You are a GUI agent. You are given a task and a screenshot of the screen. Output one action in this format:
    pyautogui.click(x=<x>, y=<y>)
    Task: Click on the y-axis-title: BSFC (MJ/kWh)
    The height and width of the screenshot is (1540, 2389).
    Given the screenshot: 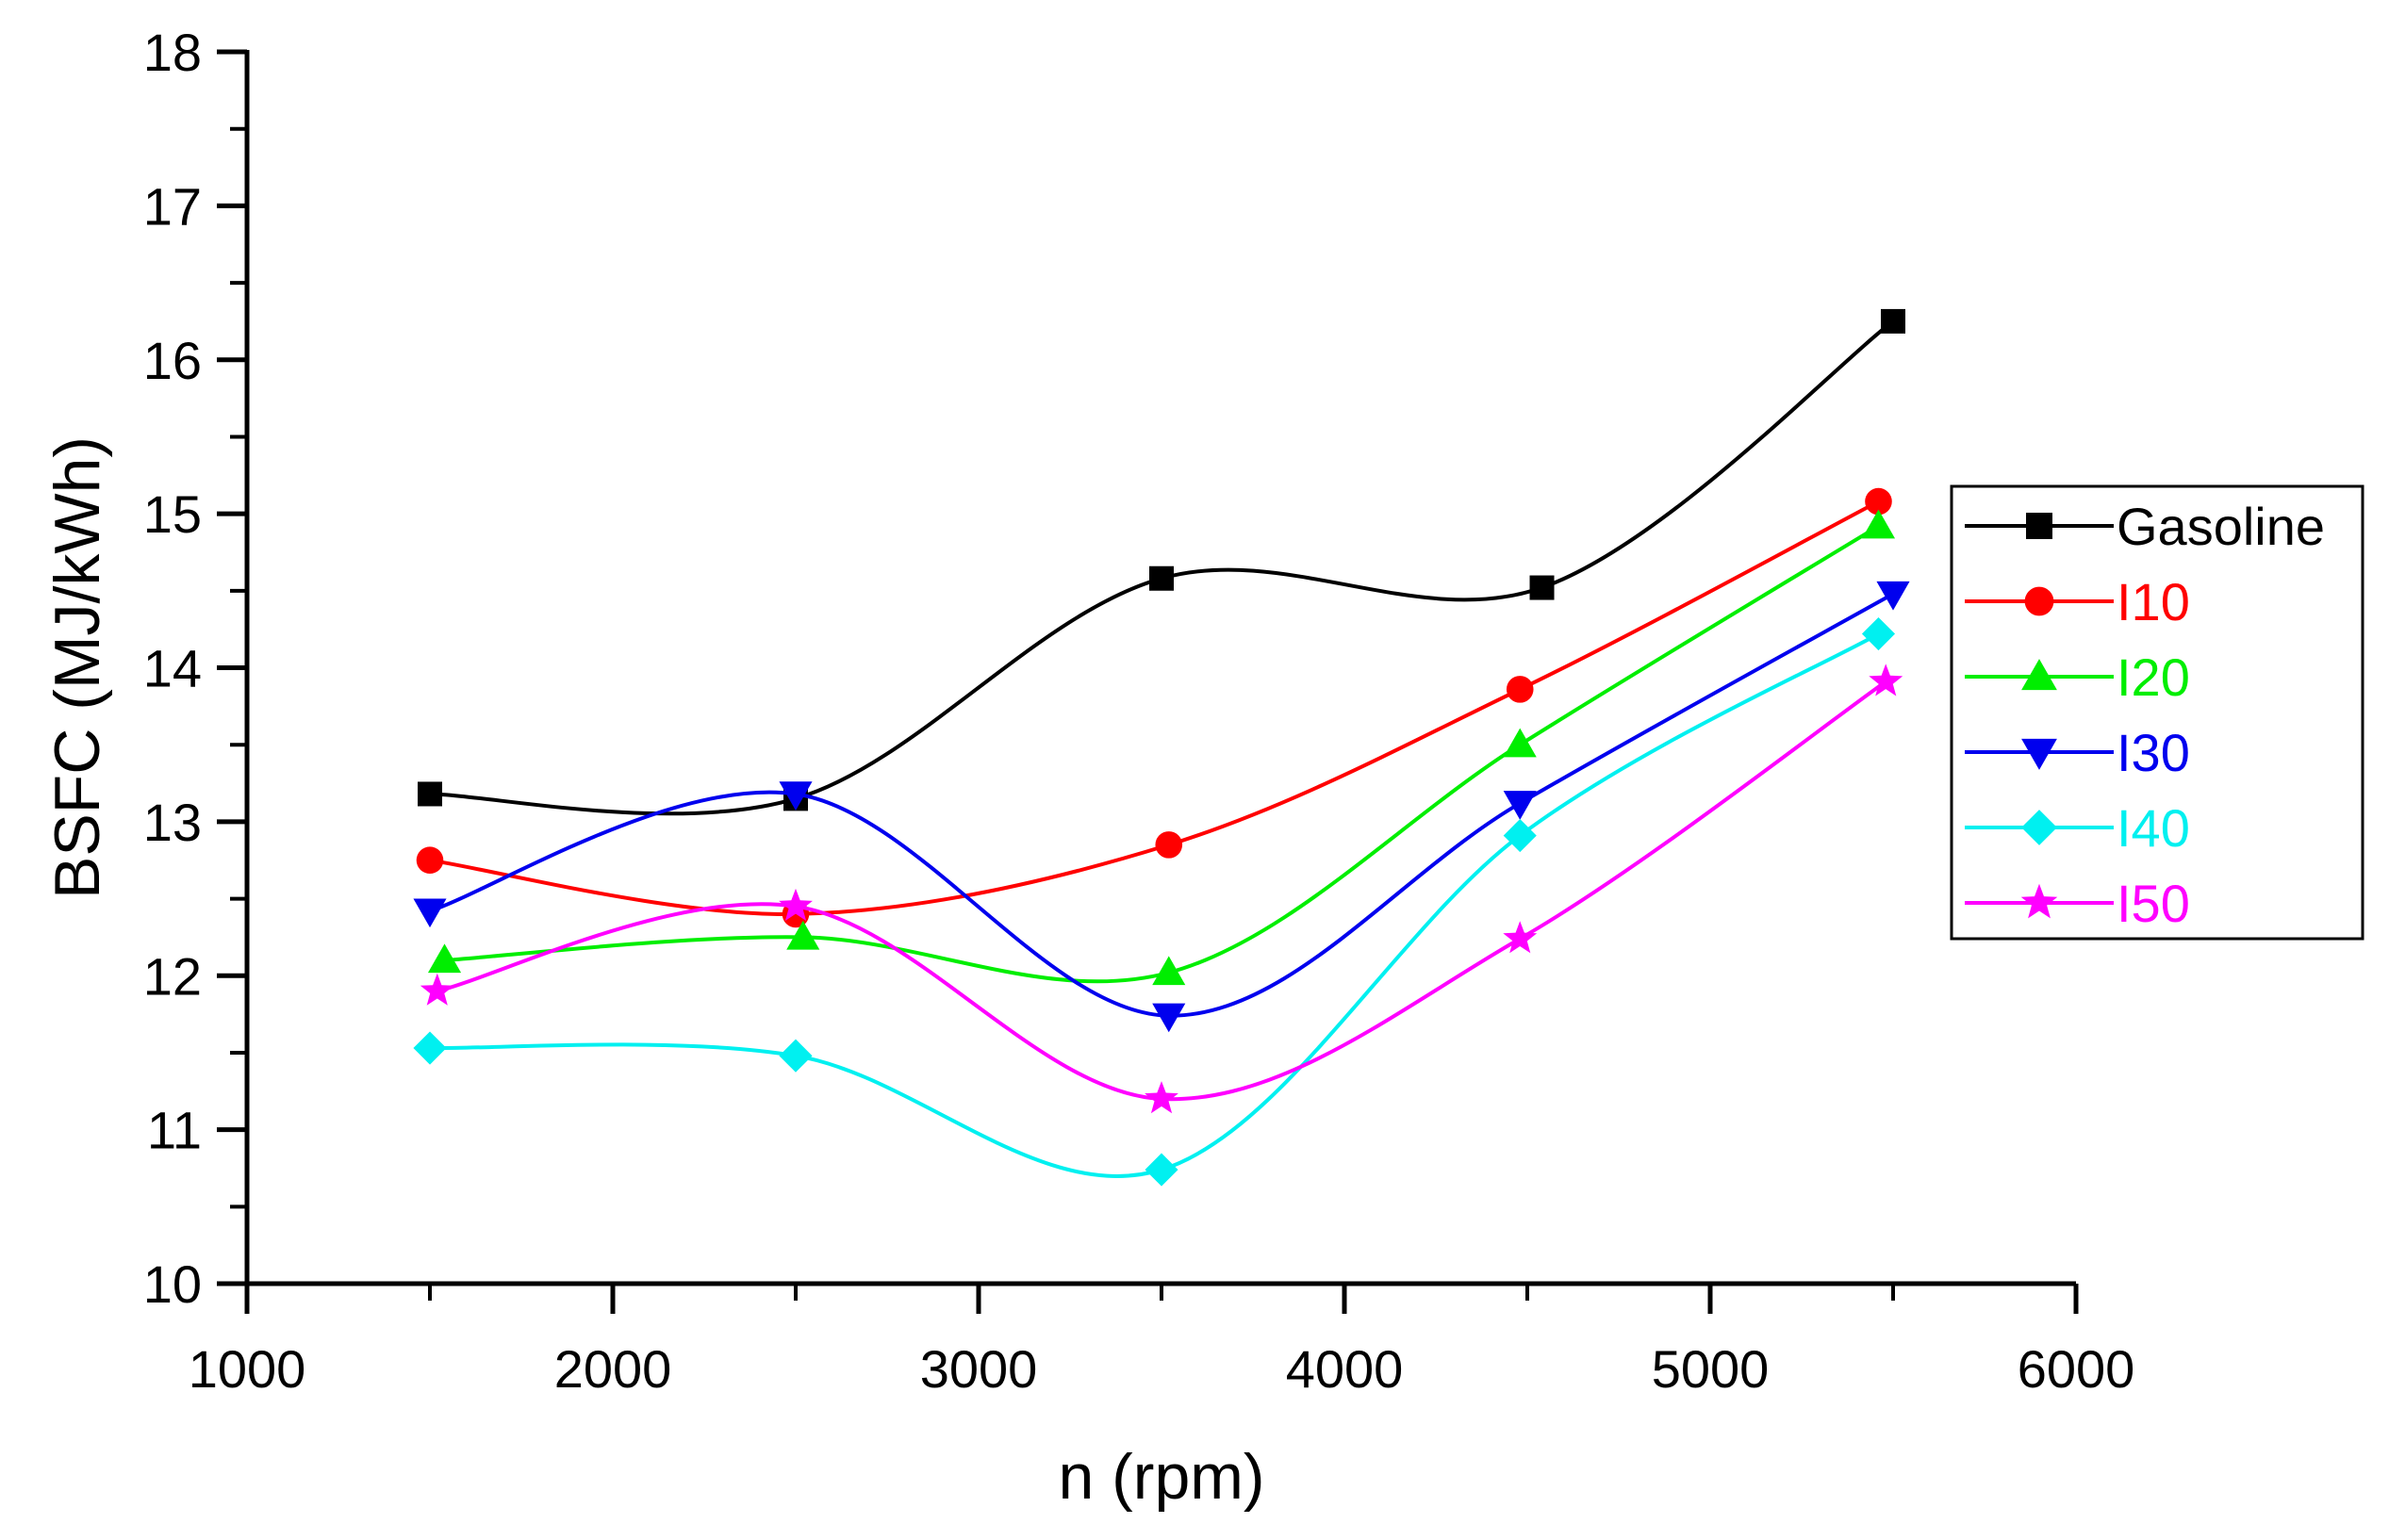 What is the action you would take?
    pyautogui.click(x=77, y=667)
    